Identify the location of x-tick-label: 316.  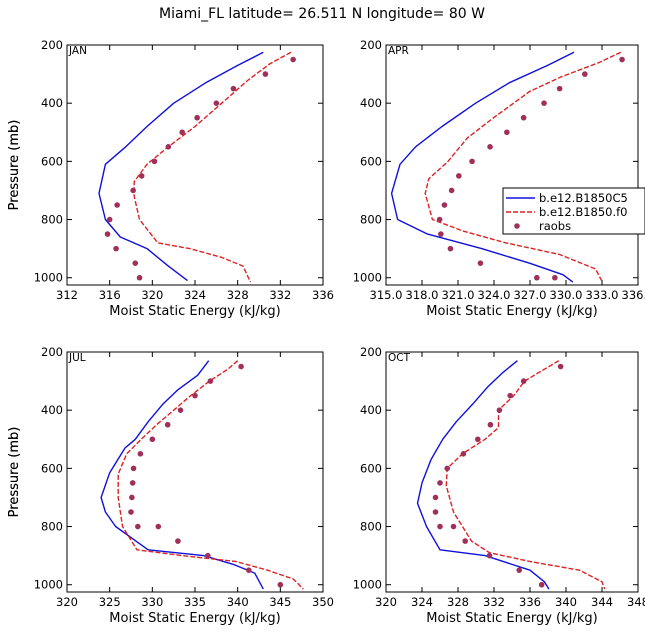
(110, 295).